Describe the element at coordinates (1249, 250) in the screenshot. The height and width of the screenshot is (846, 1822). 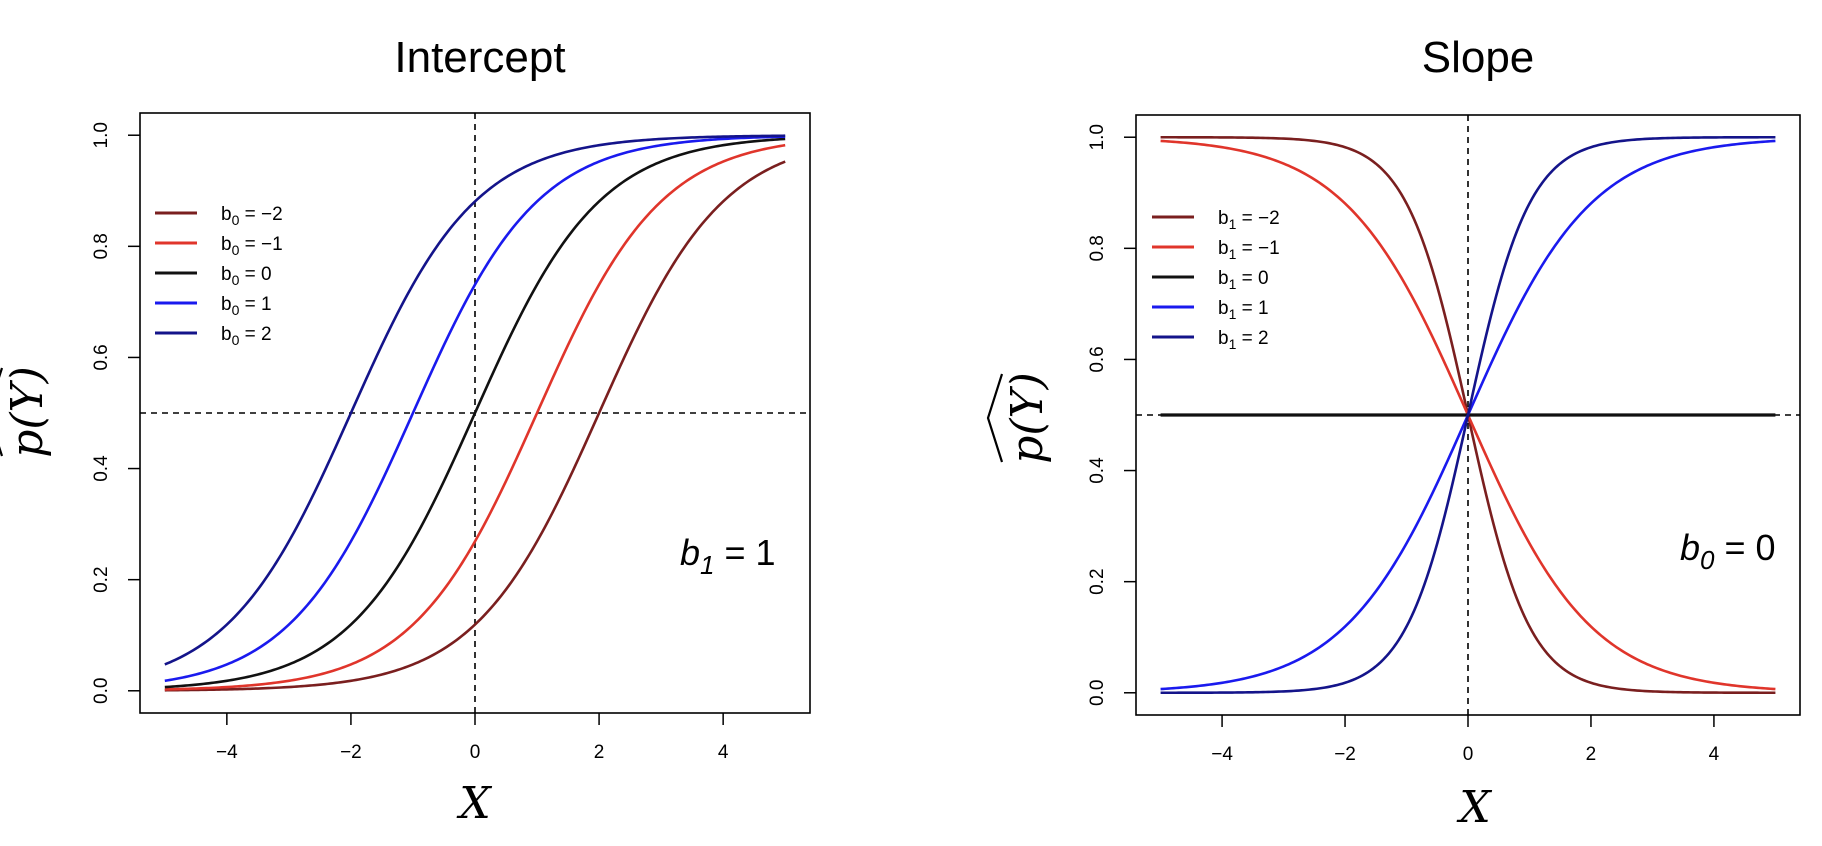
I see `legend-label: b1 = −1` at that location.